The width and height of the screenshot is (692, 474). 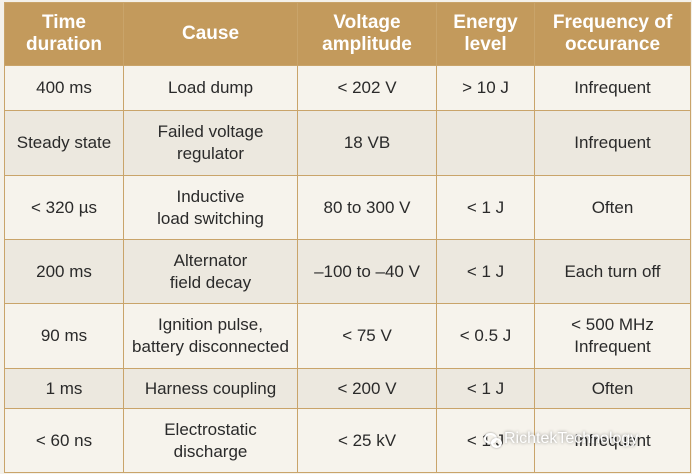 What do you see at coordinates (367, 336) in the screenshot?
I see `cell-voltage: < 75 V` at bounding box center [367, 336].